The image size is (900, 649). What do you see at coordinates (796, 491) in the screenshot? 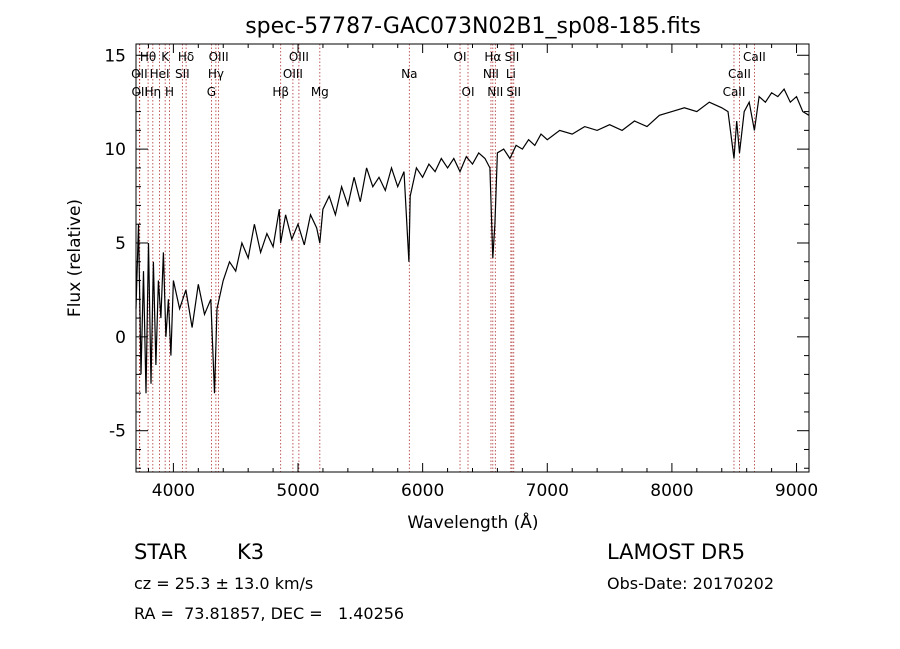
I see `x-tick-label: 9000` at bounding box center [796, 491].